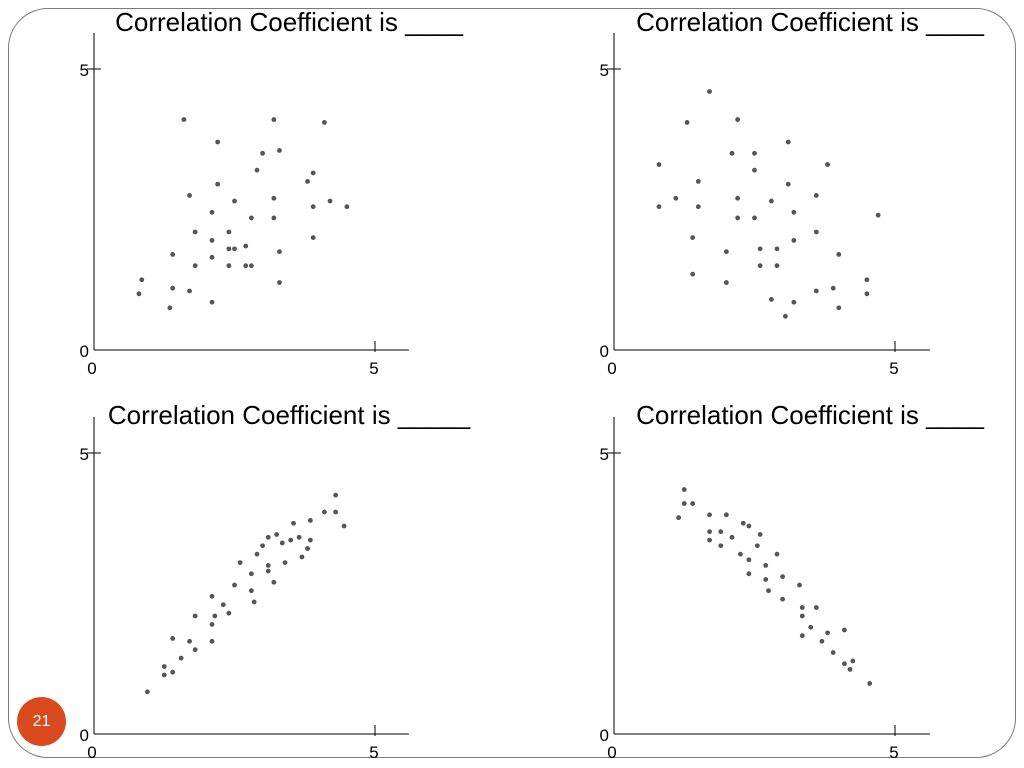 The height and width of the screenshot is (768, 1024). What do you see at coordinates (289, 415) in the screenshot?
I see `chart-title: Correlation Coefficient is _____` at bounding box center [289, 415].